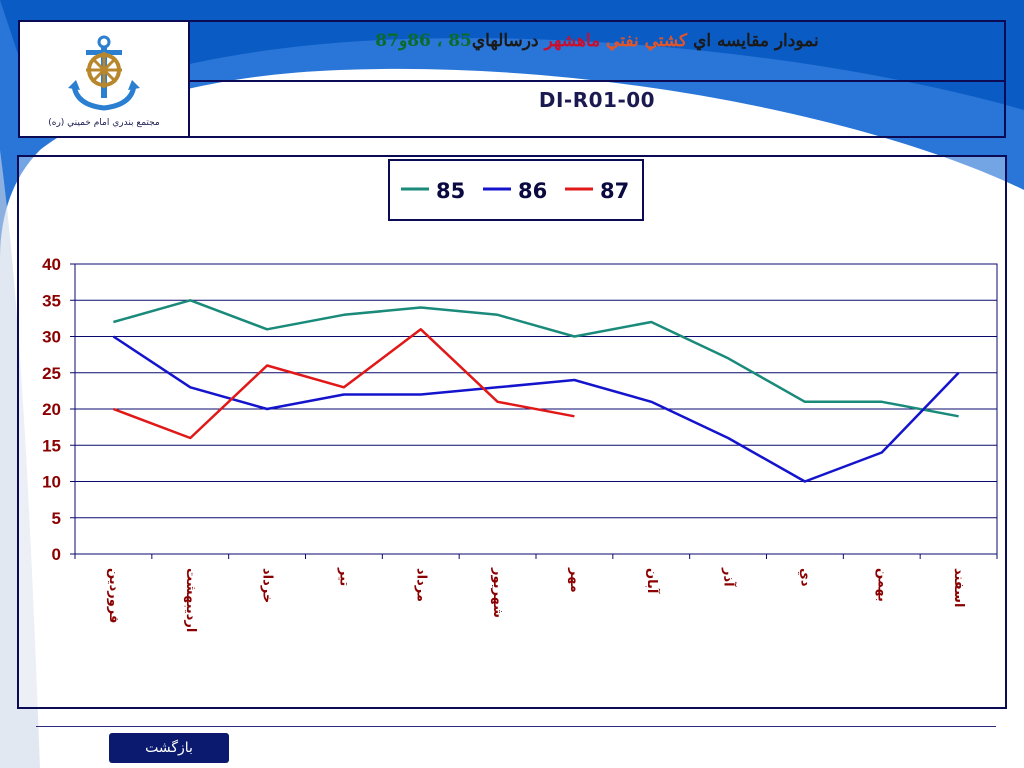  I want to click on y-tick-label: 5, so click(56, 518).